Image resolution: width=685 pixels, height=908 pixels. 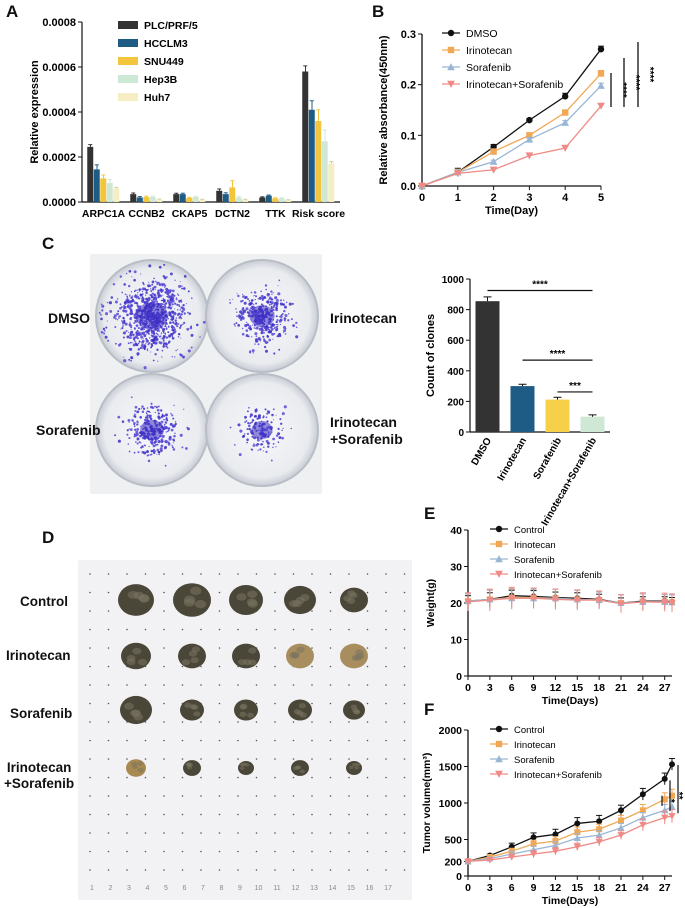 I want to click on bar-irinotecan, so click(x=522, y=409).